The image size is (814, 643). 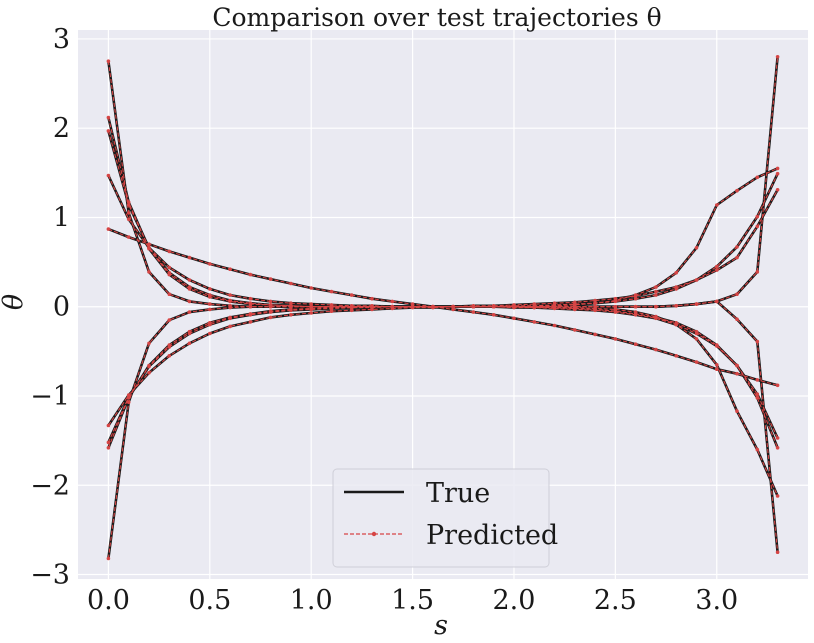 What do you see at coordinates (108, 600) in the screenshot?
I see `x-tick-label: 0.0` at bounding box center [108, 600].